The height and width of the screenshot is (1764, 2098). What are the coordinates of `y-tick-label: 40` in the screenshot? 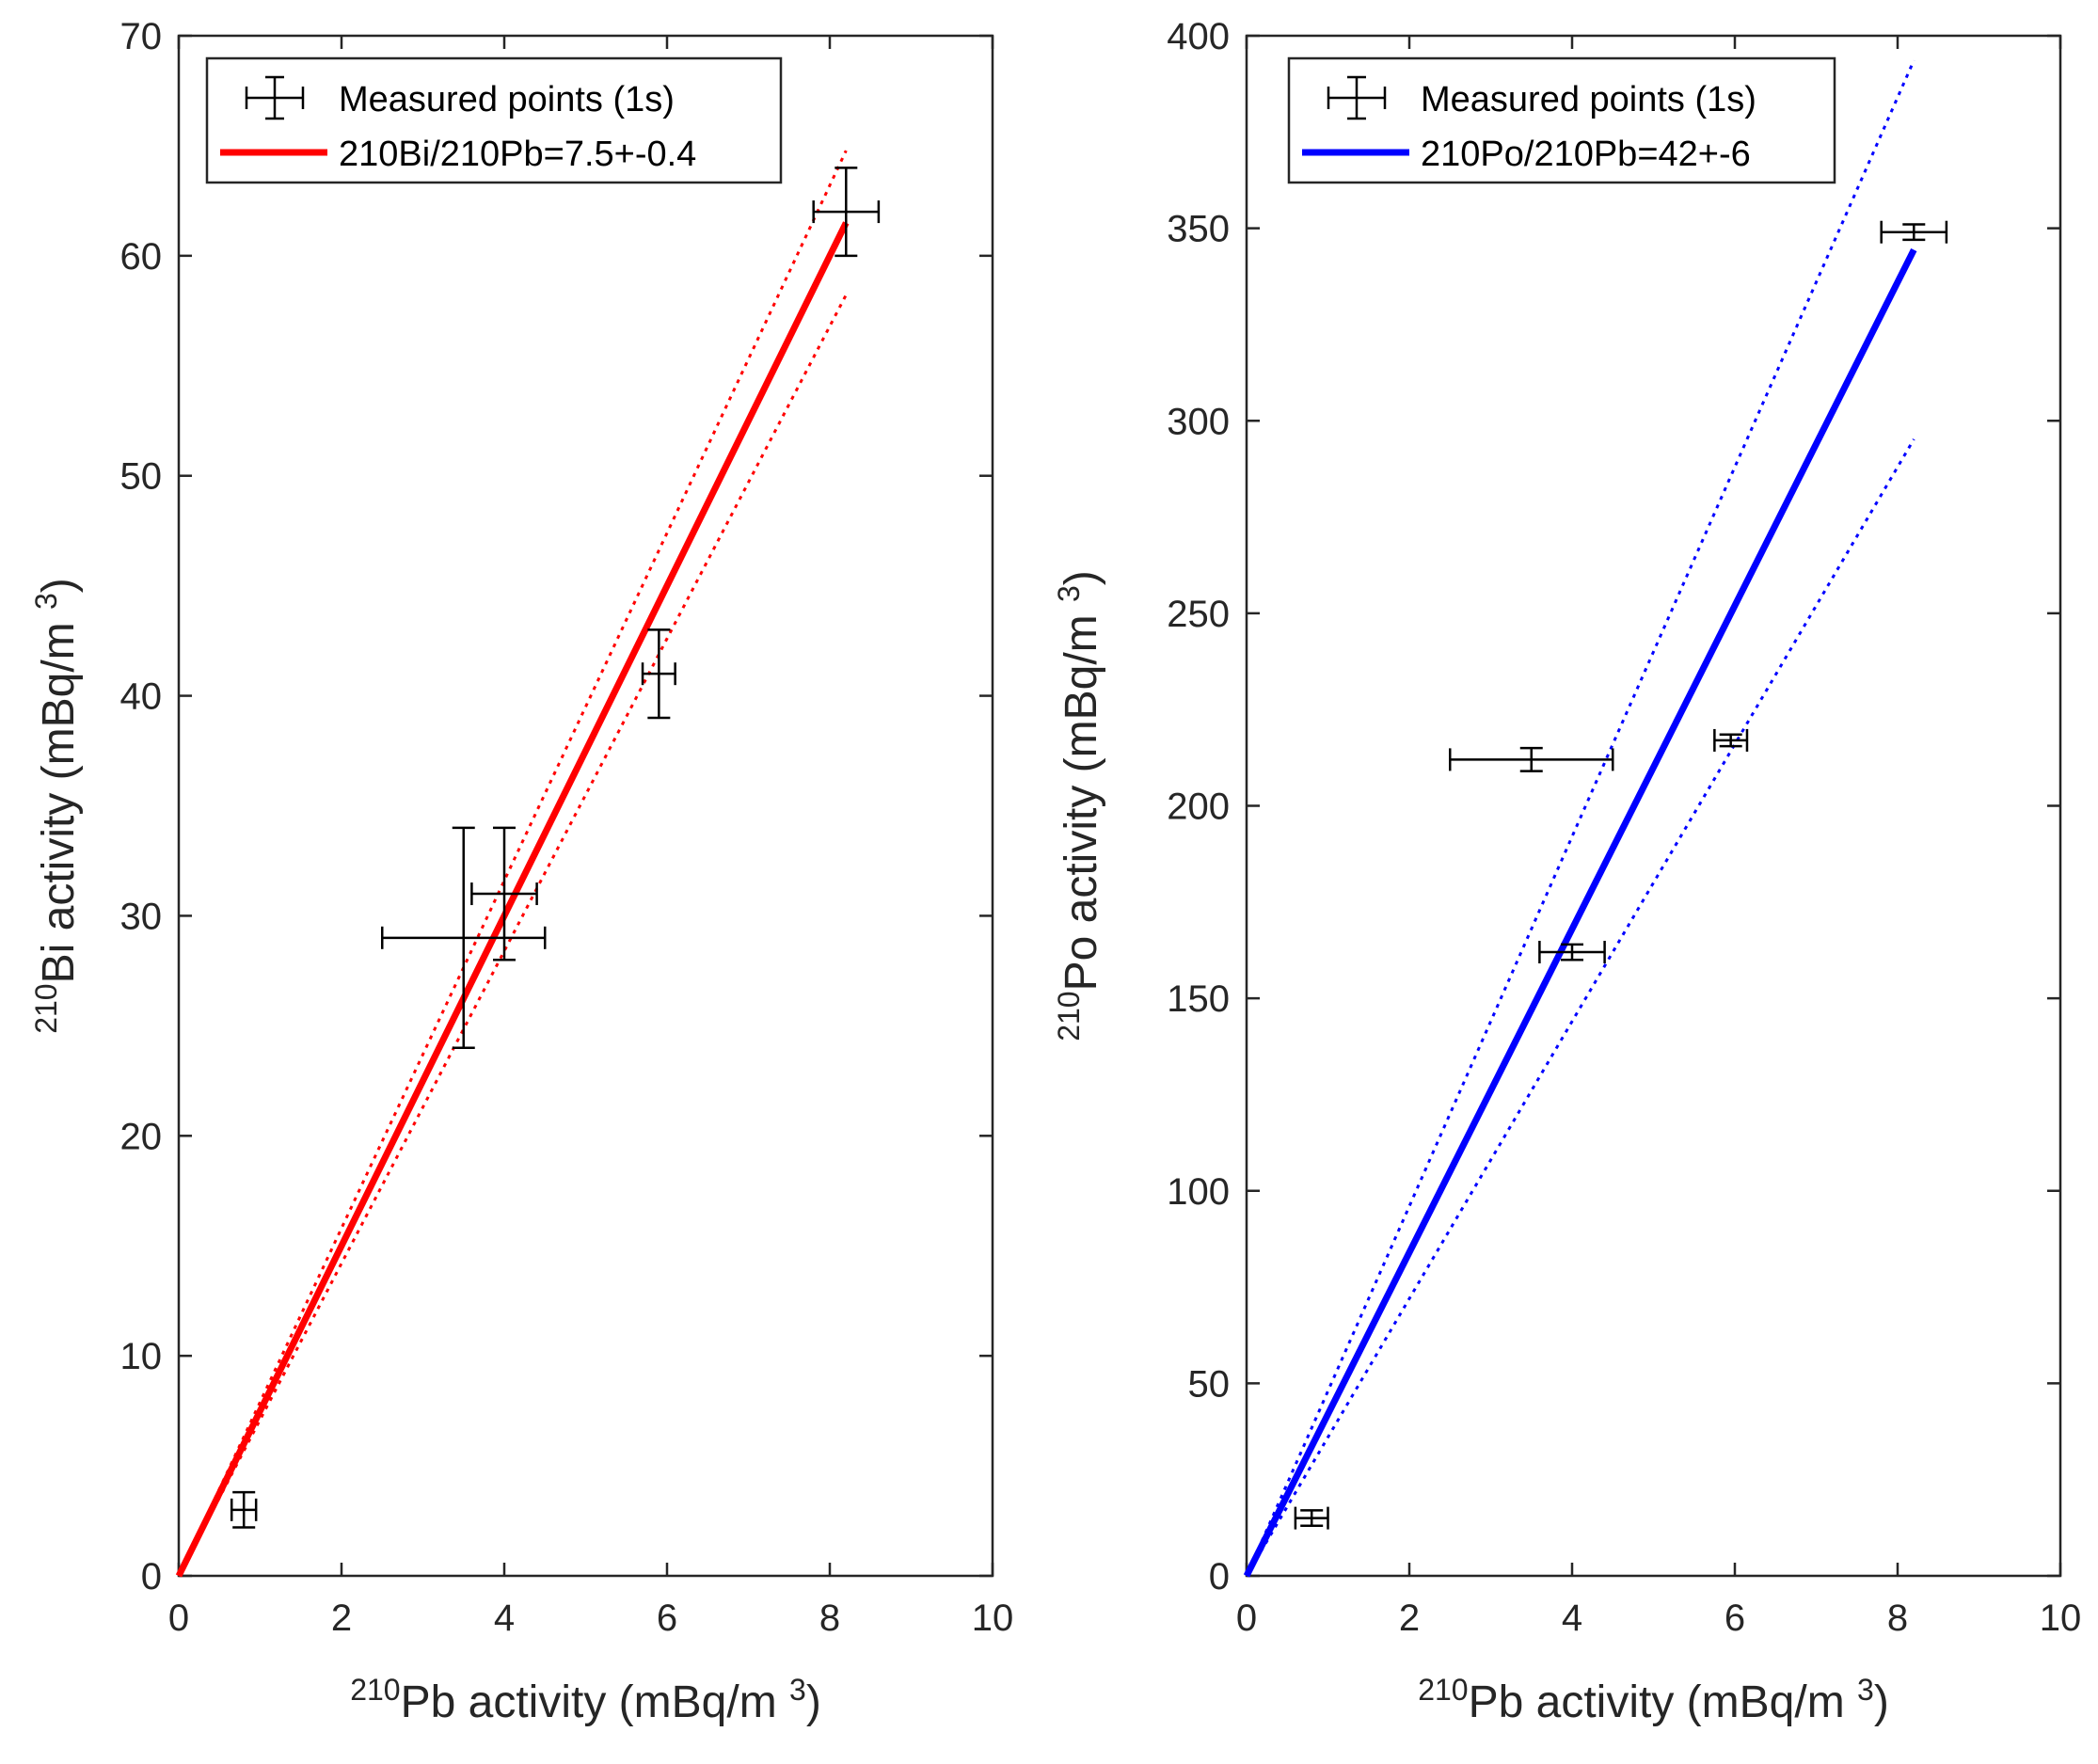 It's located at (141, 697).